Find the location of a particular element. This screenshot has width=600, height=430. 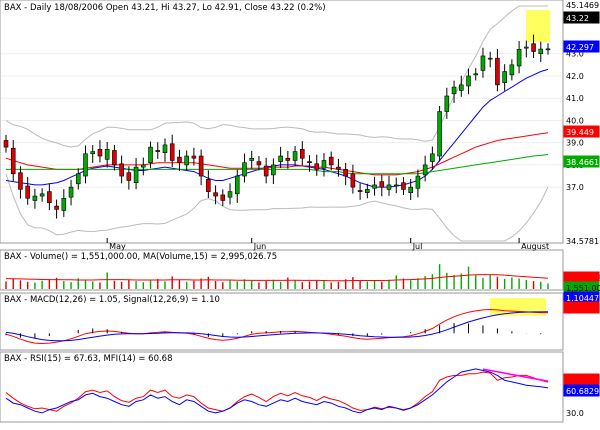

volume-ma-line is located at coordinates (277, 278).